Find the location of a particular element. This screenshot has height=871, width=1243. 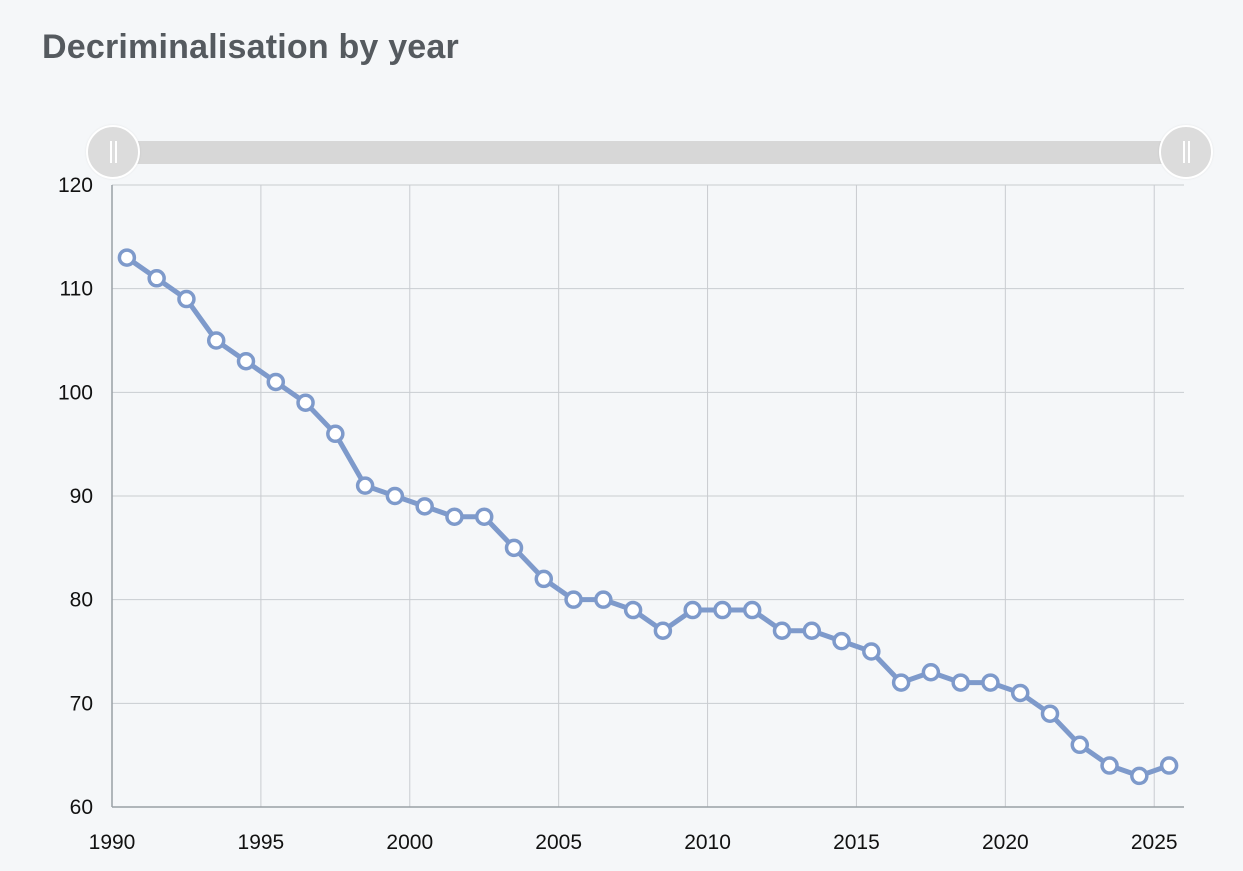

x-tick-label: 2025 is located at coordinates (1154, 842).